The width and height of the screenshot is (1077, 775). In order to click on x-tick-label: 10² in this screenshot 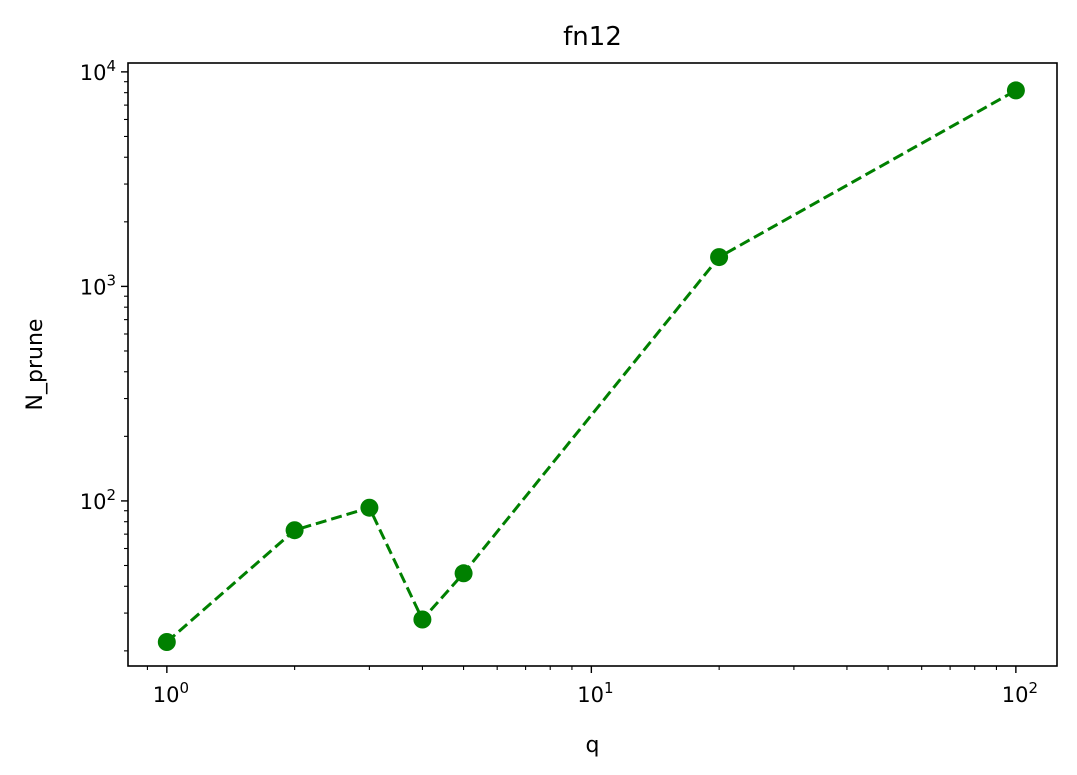, I will do `click(1020, 693)`.